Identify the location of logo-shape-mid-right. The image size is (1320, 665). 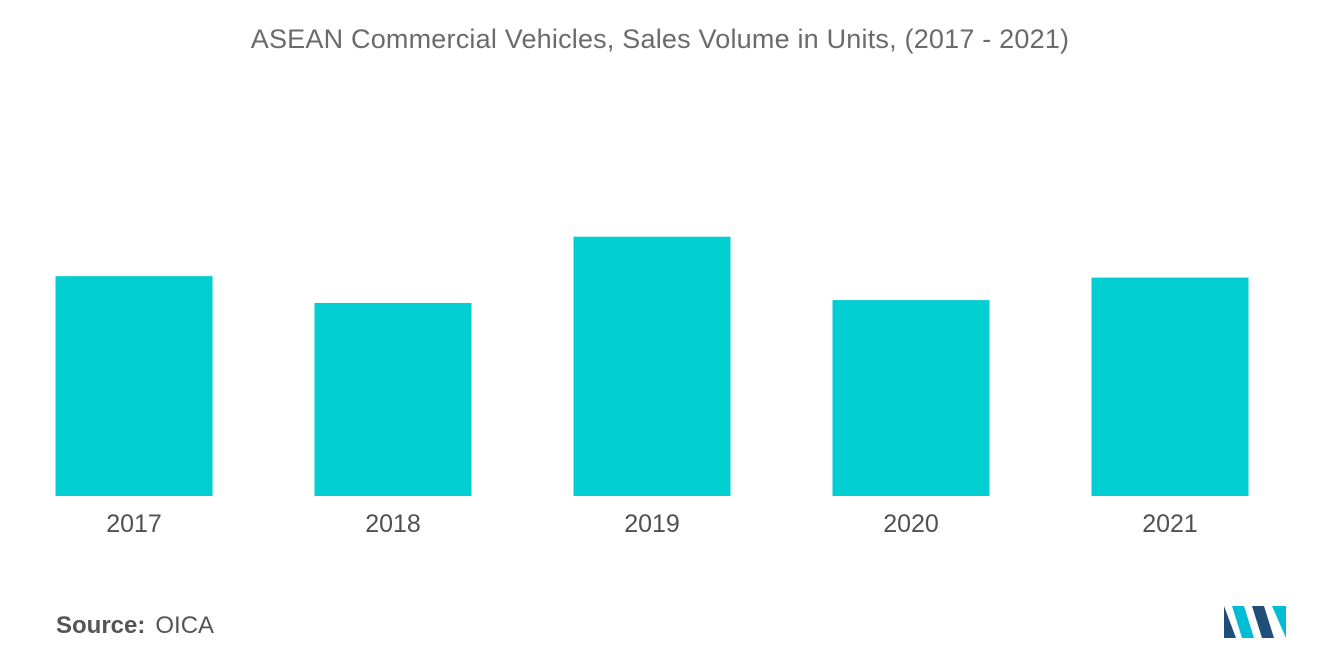
(1263, 622).